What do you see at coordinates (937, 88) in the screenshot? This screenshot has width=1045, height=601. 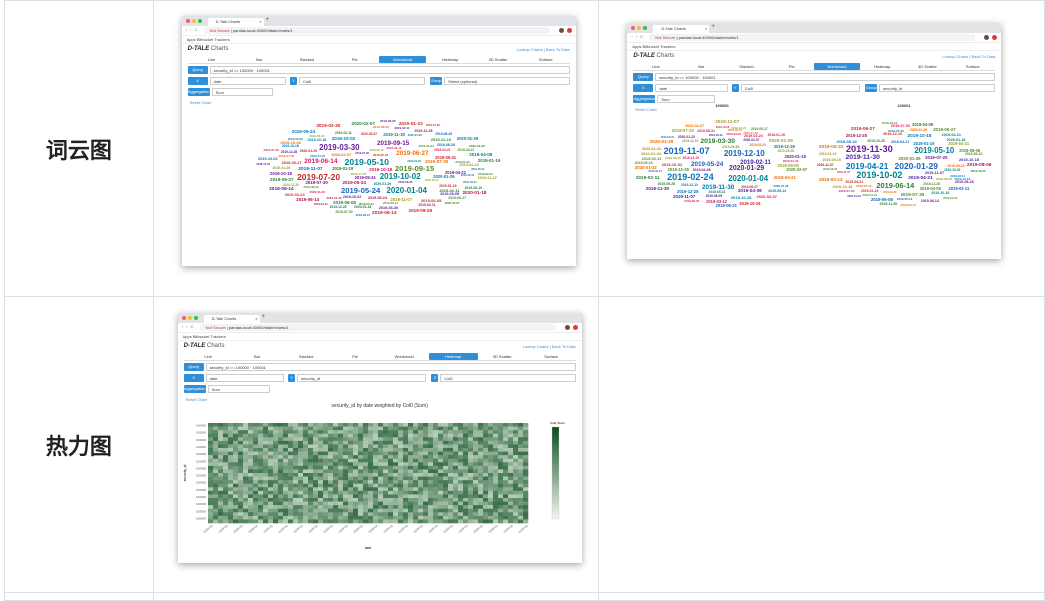 I see `third-select: security_id` at bounding box center [937, 88].